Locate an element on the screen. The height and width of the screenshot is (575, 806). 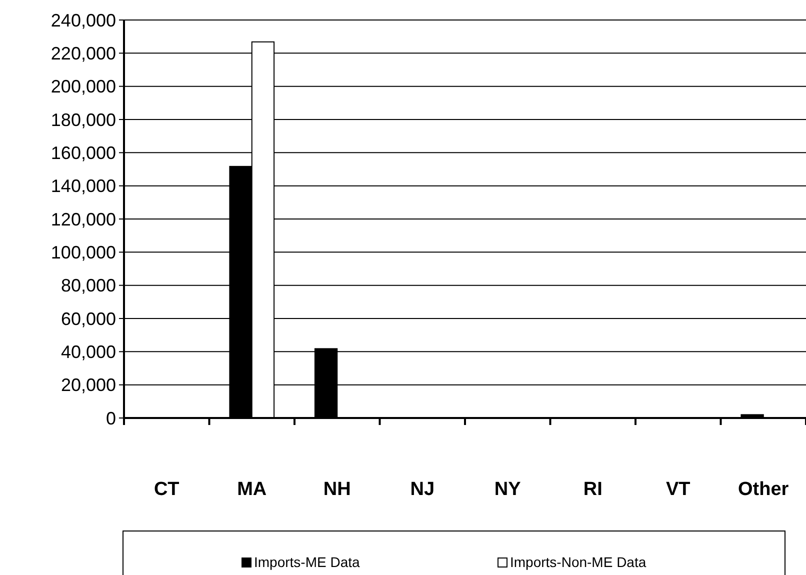
legend-label: Imports-ME Data is located at coordinates (307, 562).